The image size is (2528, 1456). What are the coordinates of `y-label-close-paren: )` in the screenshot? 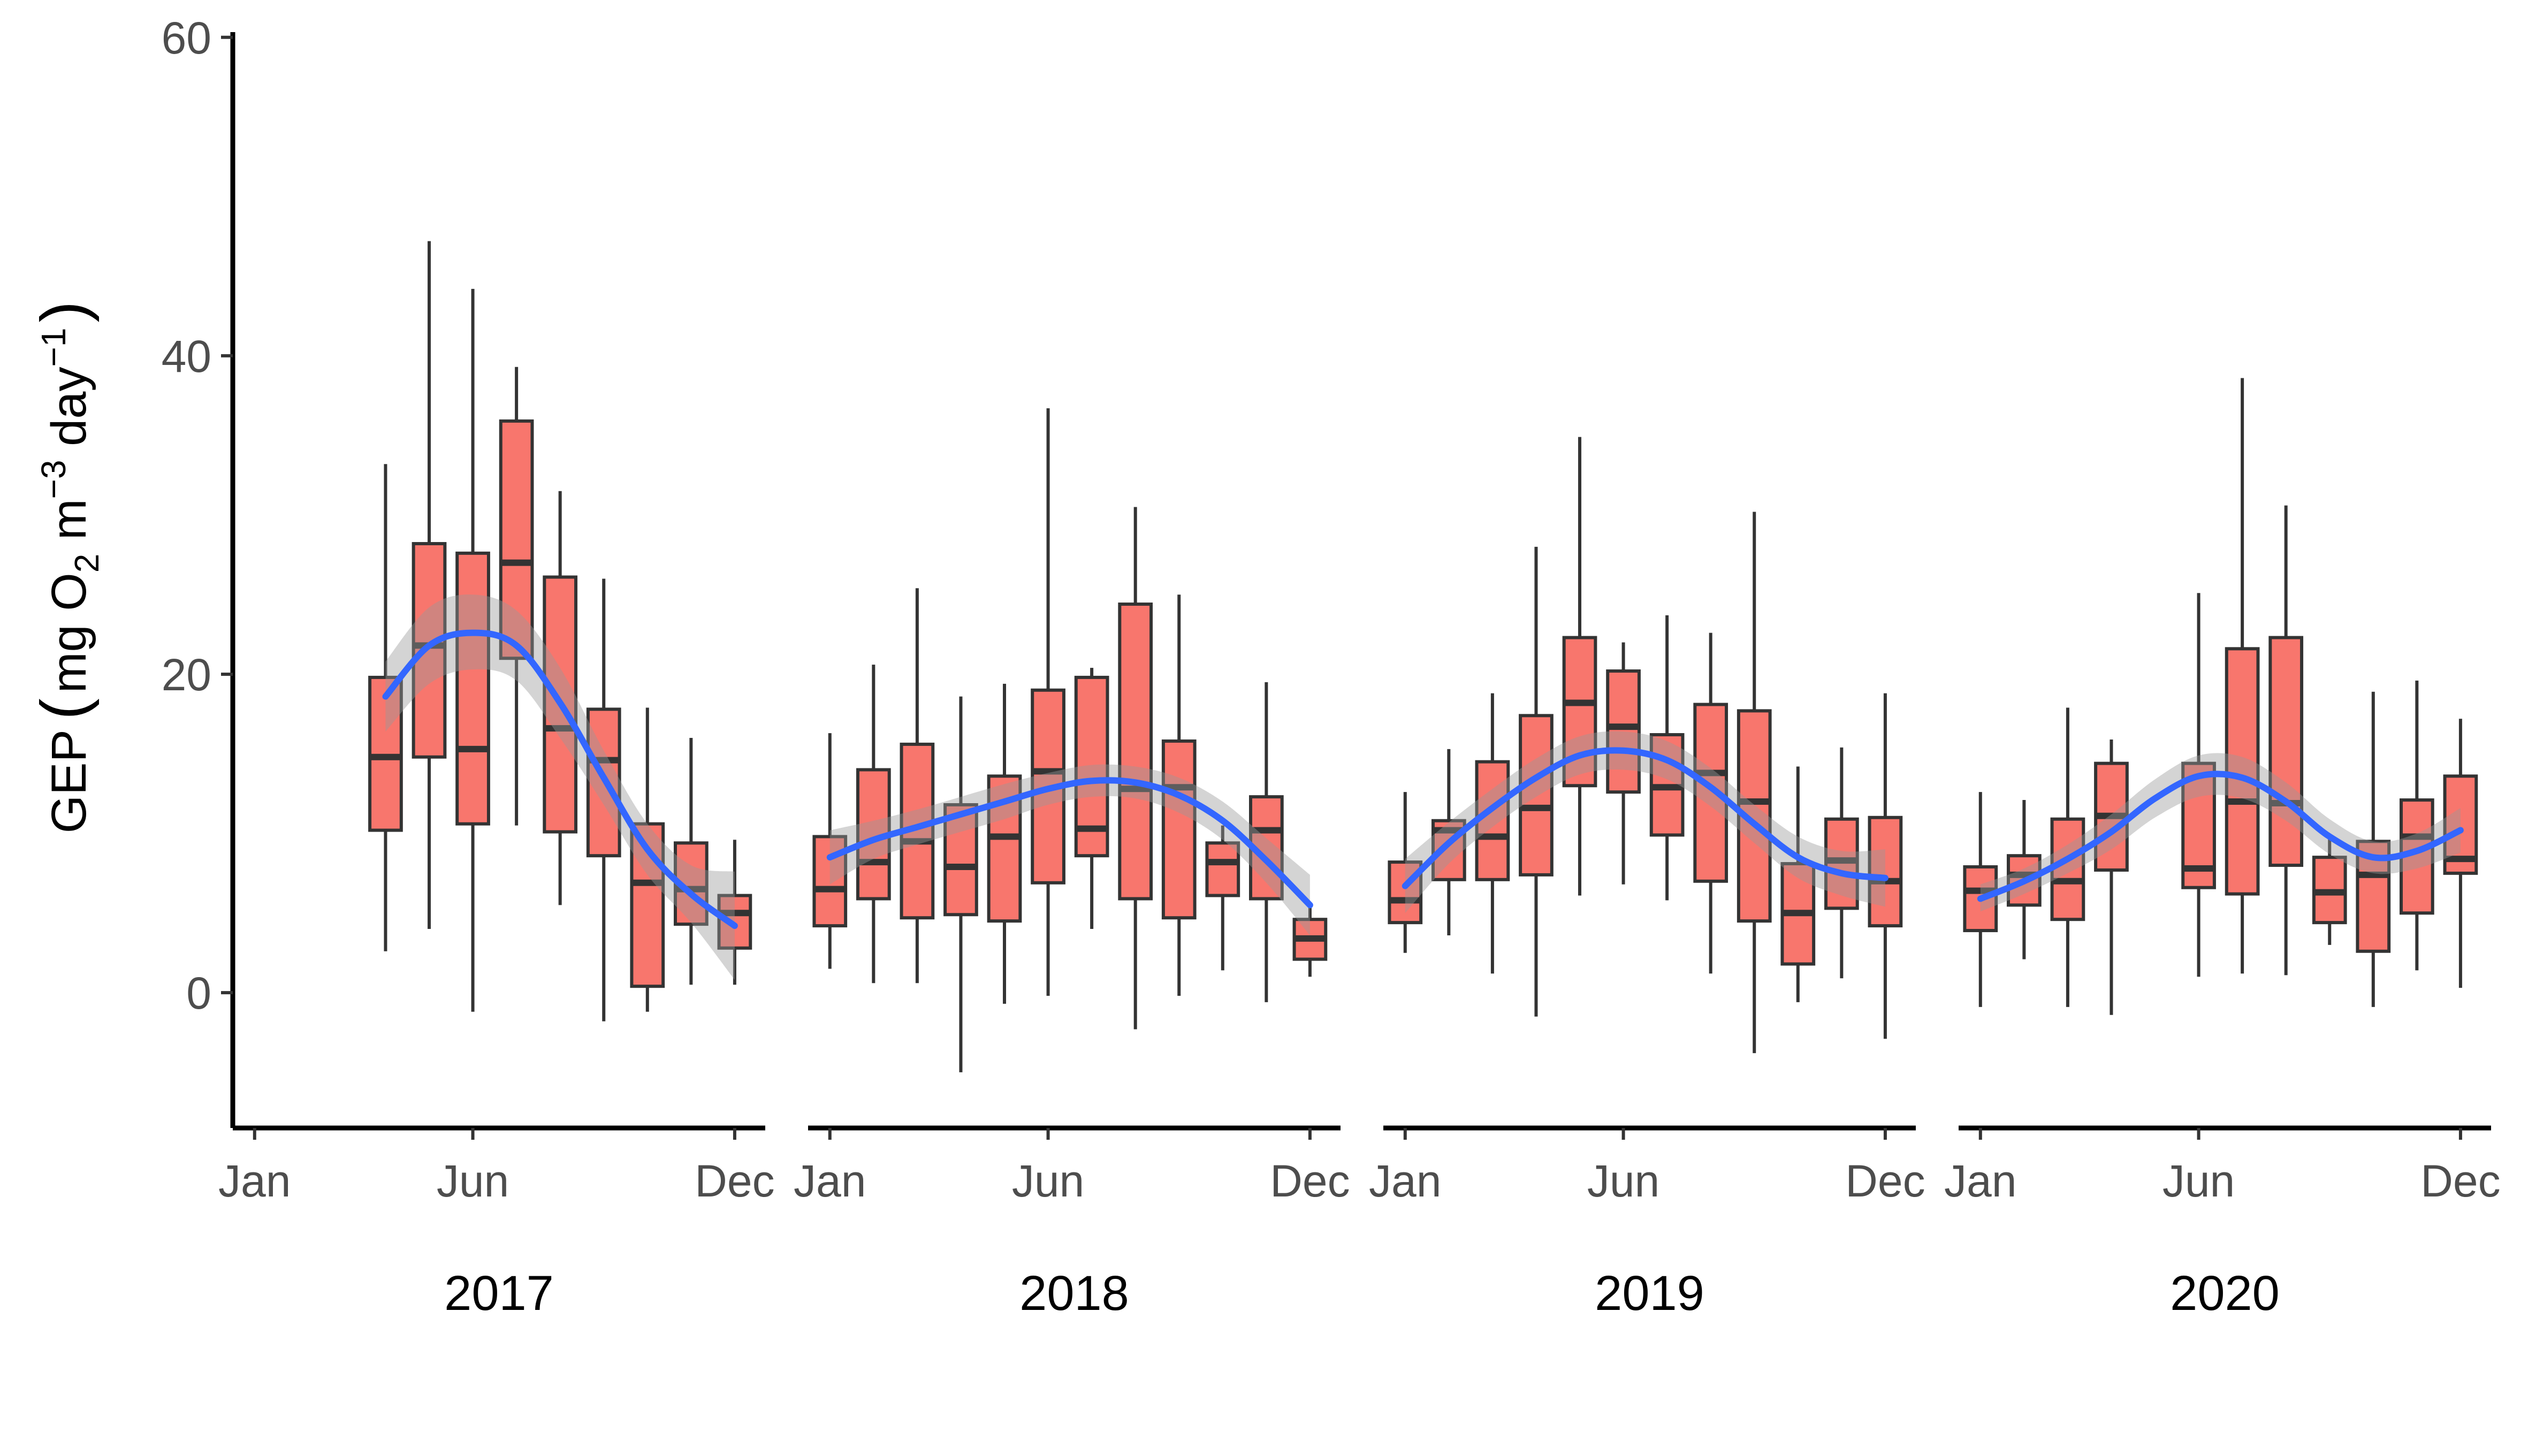 It's located at (64, 312).